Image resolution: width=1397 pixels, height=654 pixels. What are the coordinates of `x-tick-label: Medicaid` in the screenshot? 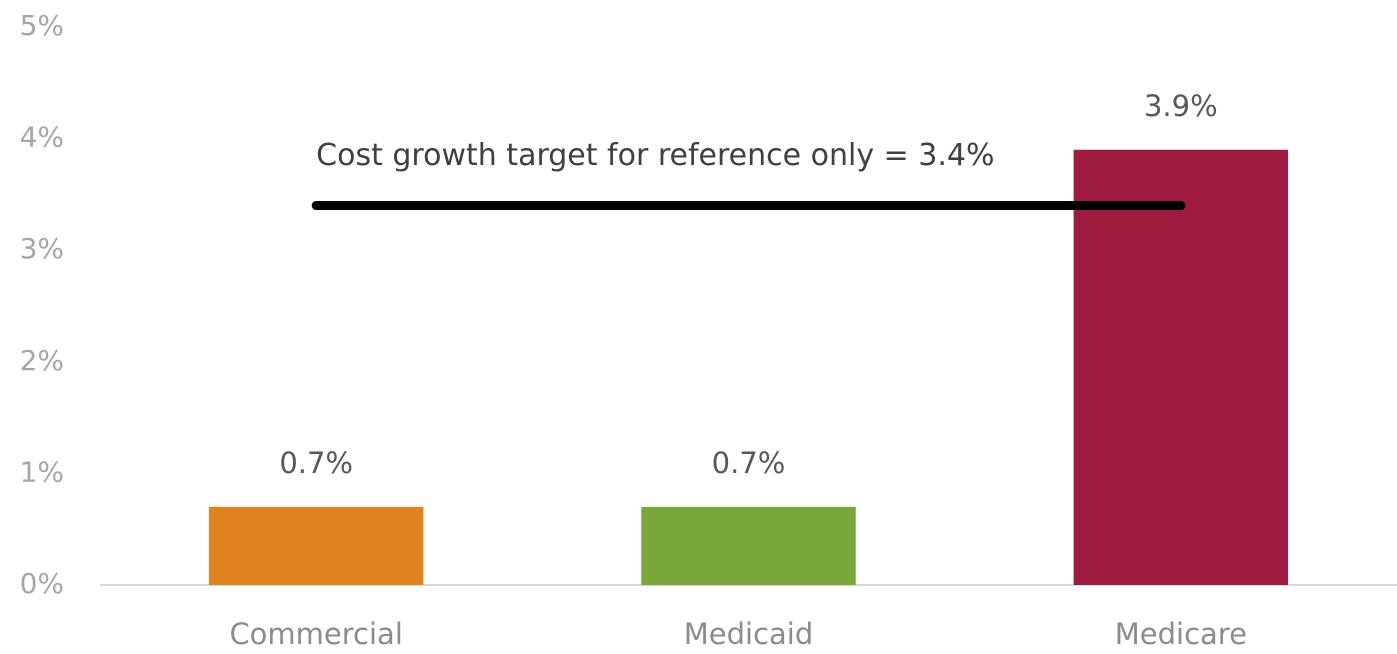 It's located at (749, 634).